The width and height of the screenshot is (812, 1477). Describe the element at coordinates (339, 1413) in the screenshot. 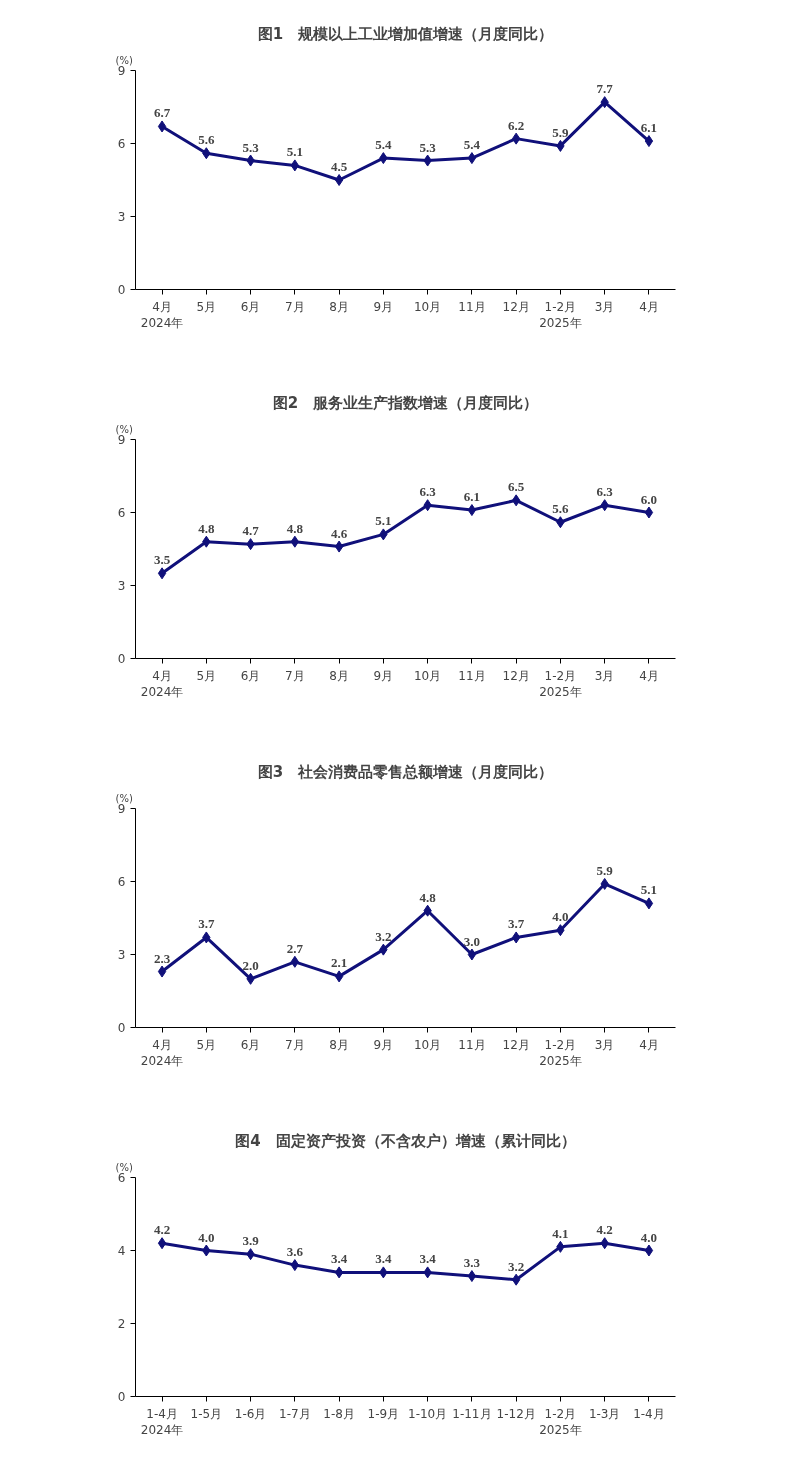

I see `x-tick-label: 1-8月` at that location.